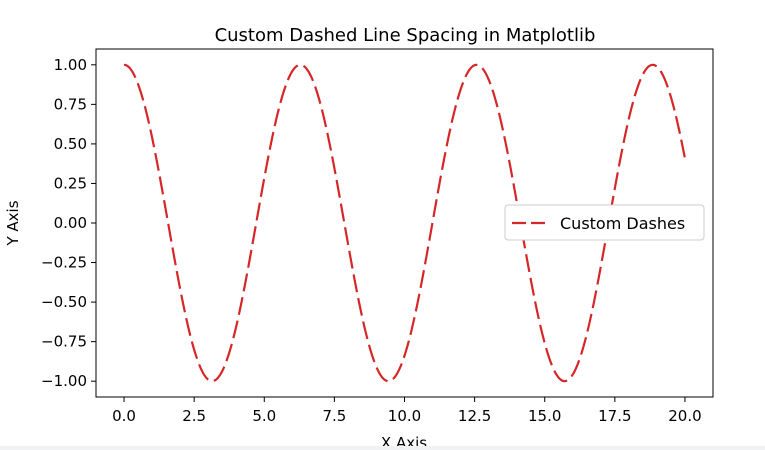 This screenshot has height=450, width=765. Describe the element at coordinates (64, 263) in the screenshot. I see `y-tick-label: −0.25` at that location.